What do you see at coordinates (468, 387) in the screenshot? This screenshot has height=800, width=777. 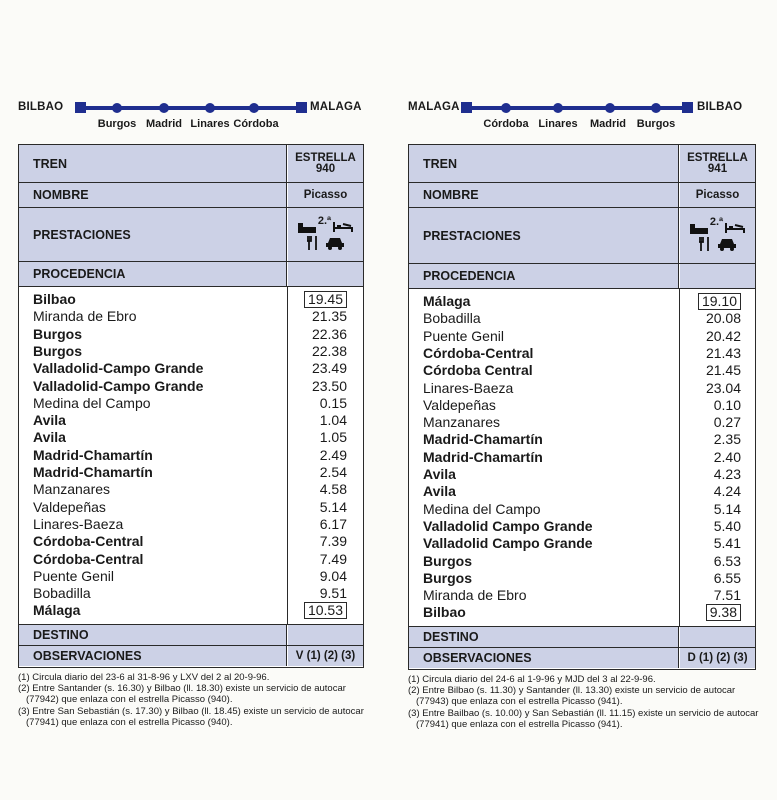 I see `station-name: Linares-Baeza` at bounding box center [468, 387].